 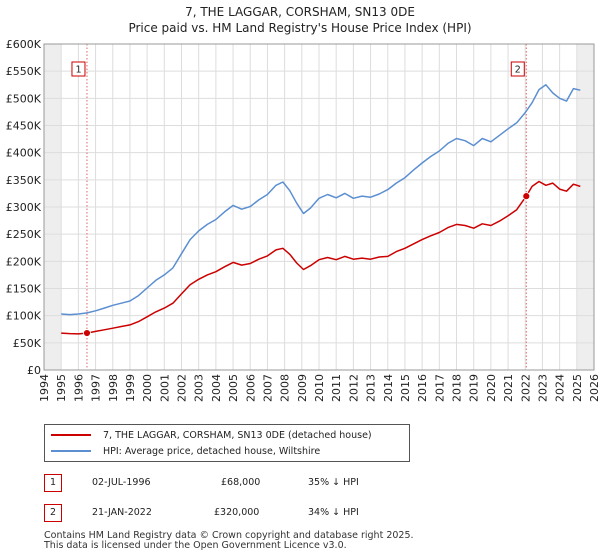 What do you see at coordinates (422, 388) in the screenshot?
I see `x-tick-label: 2016` at bounding box center [422, 388].